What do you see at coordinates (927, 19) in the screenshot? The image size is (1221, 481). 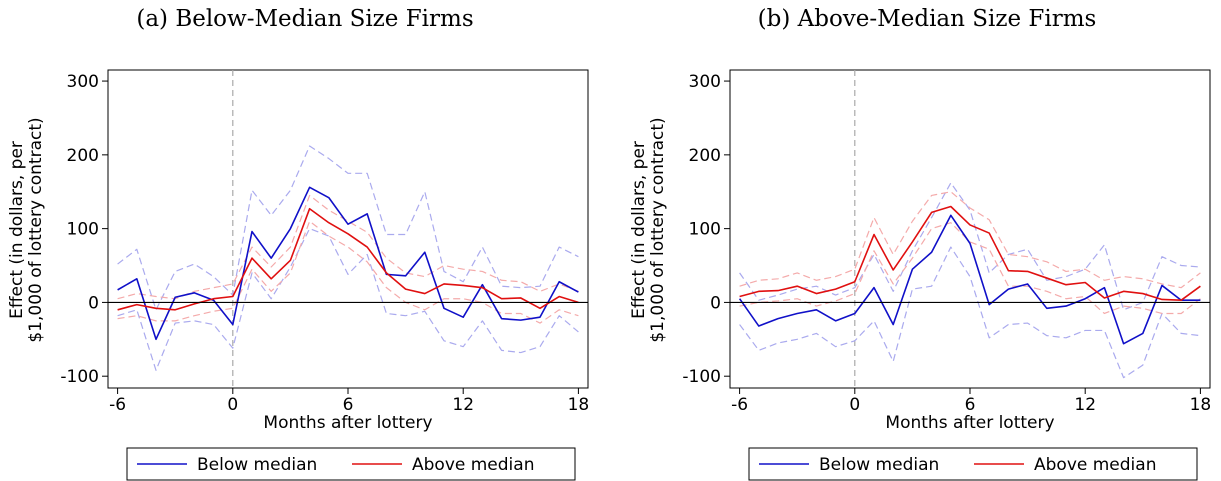 I see `chart-title: (b) Above-Median Size Firms` at bounding box center [927, 19].